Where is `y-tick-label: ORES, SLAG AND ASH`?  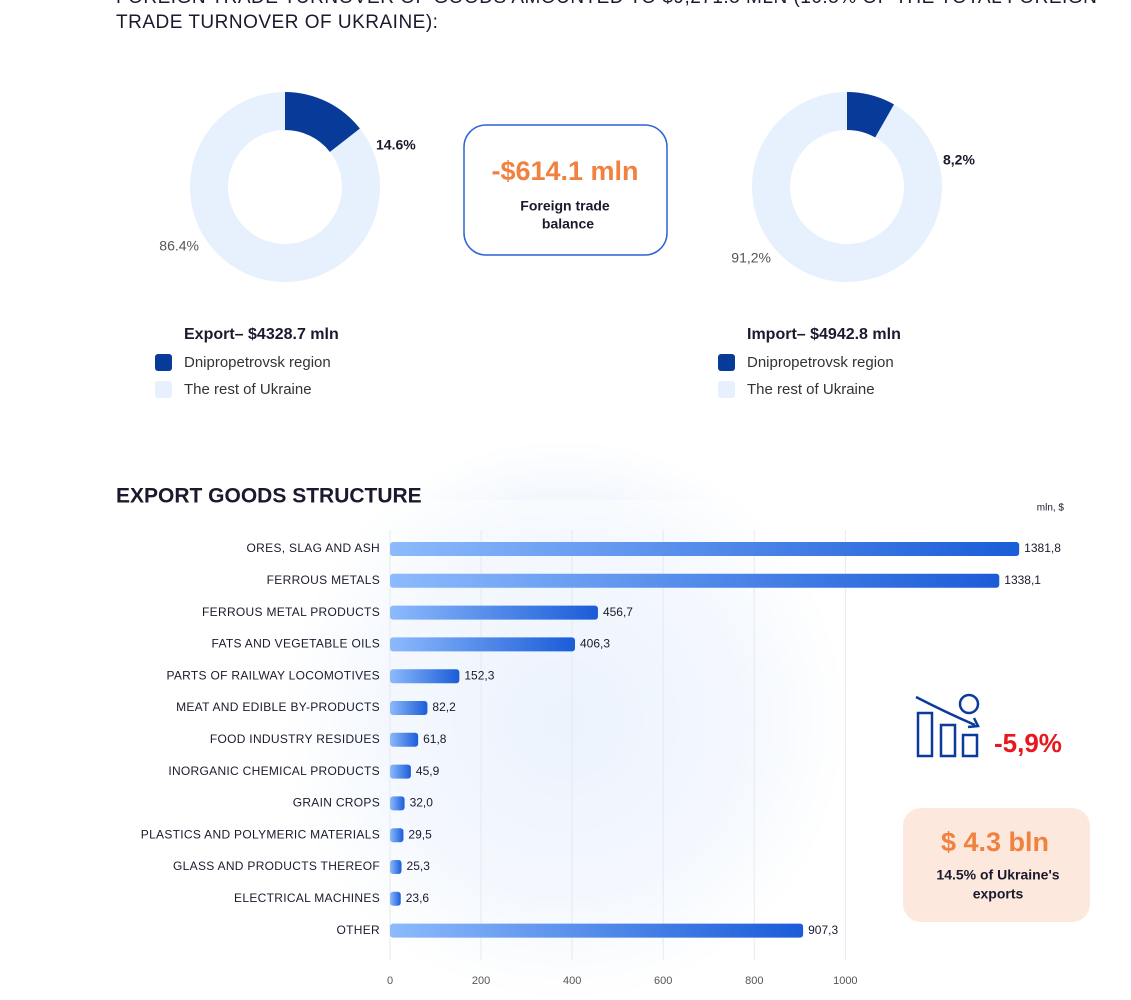 y-tick-label: ORES, SLAG AND ASH is located at coordinates (313, 548).